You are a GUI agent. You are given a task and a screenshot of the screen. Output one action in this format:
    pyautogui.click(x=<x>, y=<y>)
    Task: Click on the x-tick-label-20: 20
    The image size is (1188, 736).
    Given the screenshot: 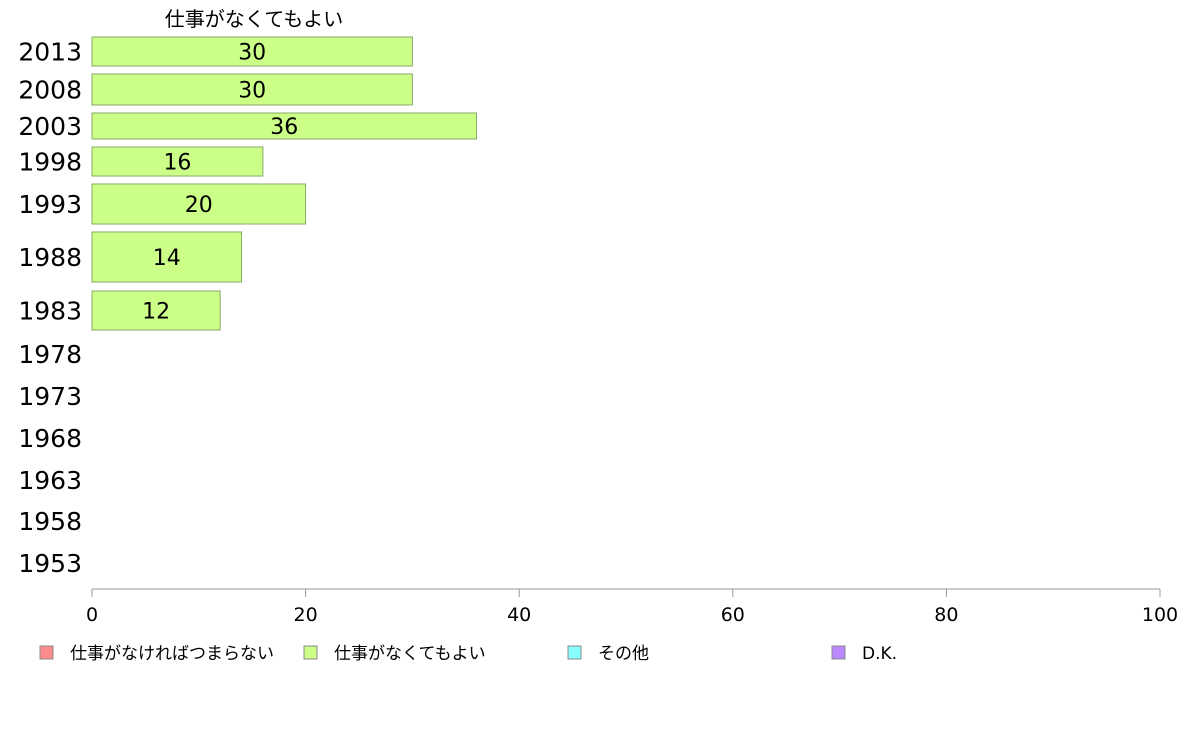 What is the action you would take?
    pyautogui.click(x=306, y=615)
    